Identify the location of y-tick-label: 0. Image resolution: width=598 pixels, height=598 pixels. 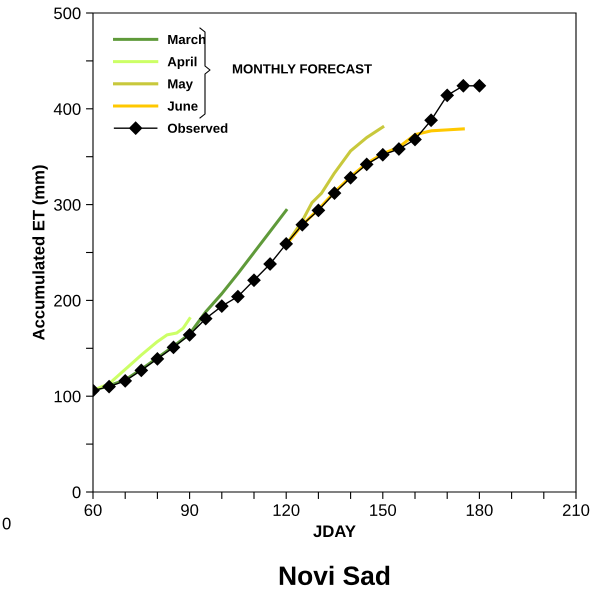
(76, 492).